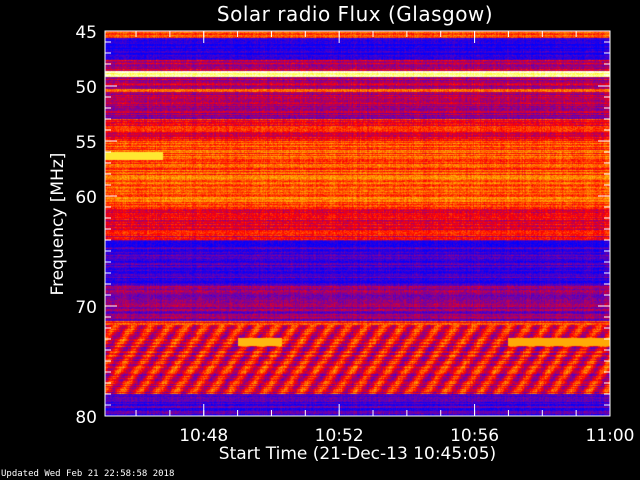  Describe the element at coordinates (203, 436) in the screenshot. I see `x-tick-label: 10:48` at that location.